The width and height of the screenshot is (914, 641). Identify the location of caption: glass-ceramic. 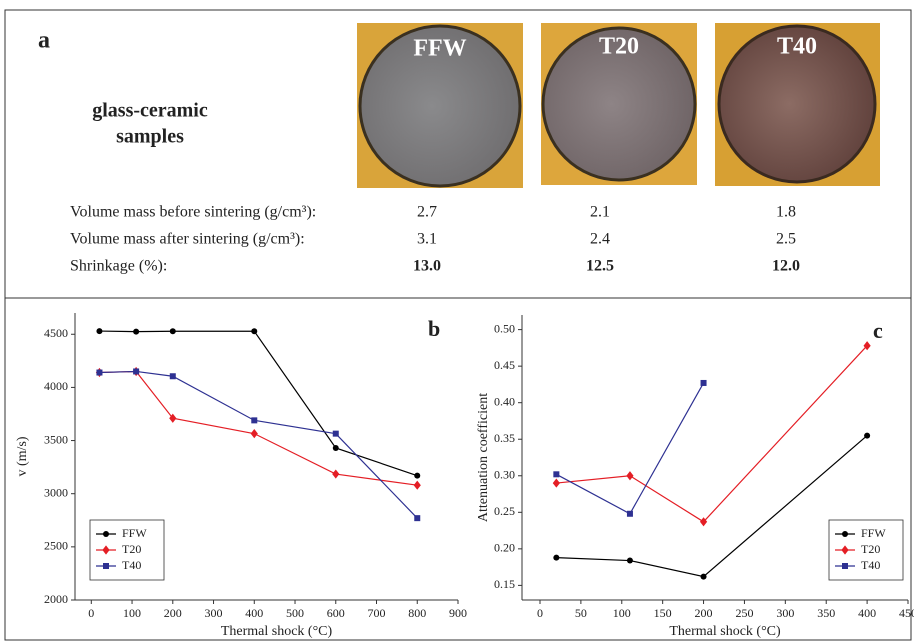
(150, 111).